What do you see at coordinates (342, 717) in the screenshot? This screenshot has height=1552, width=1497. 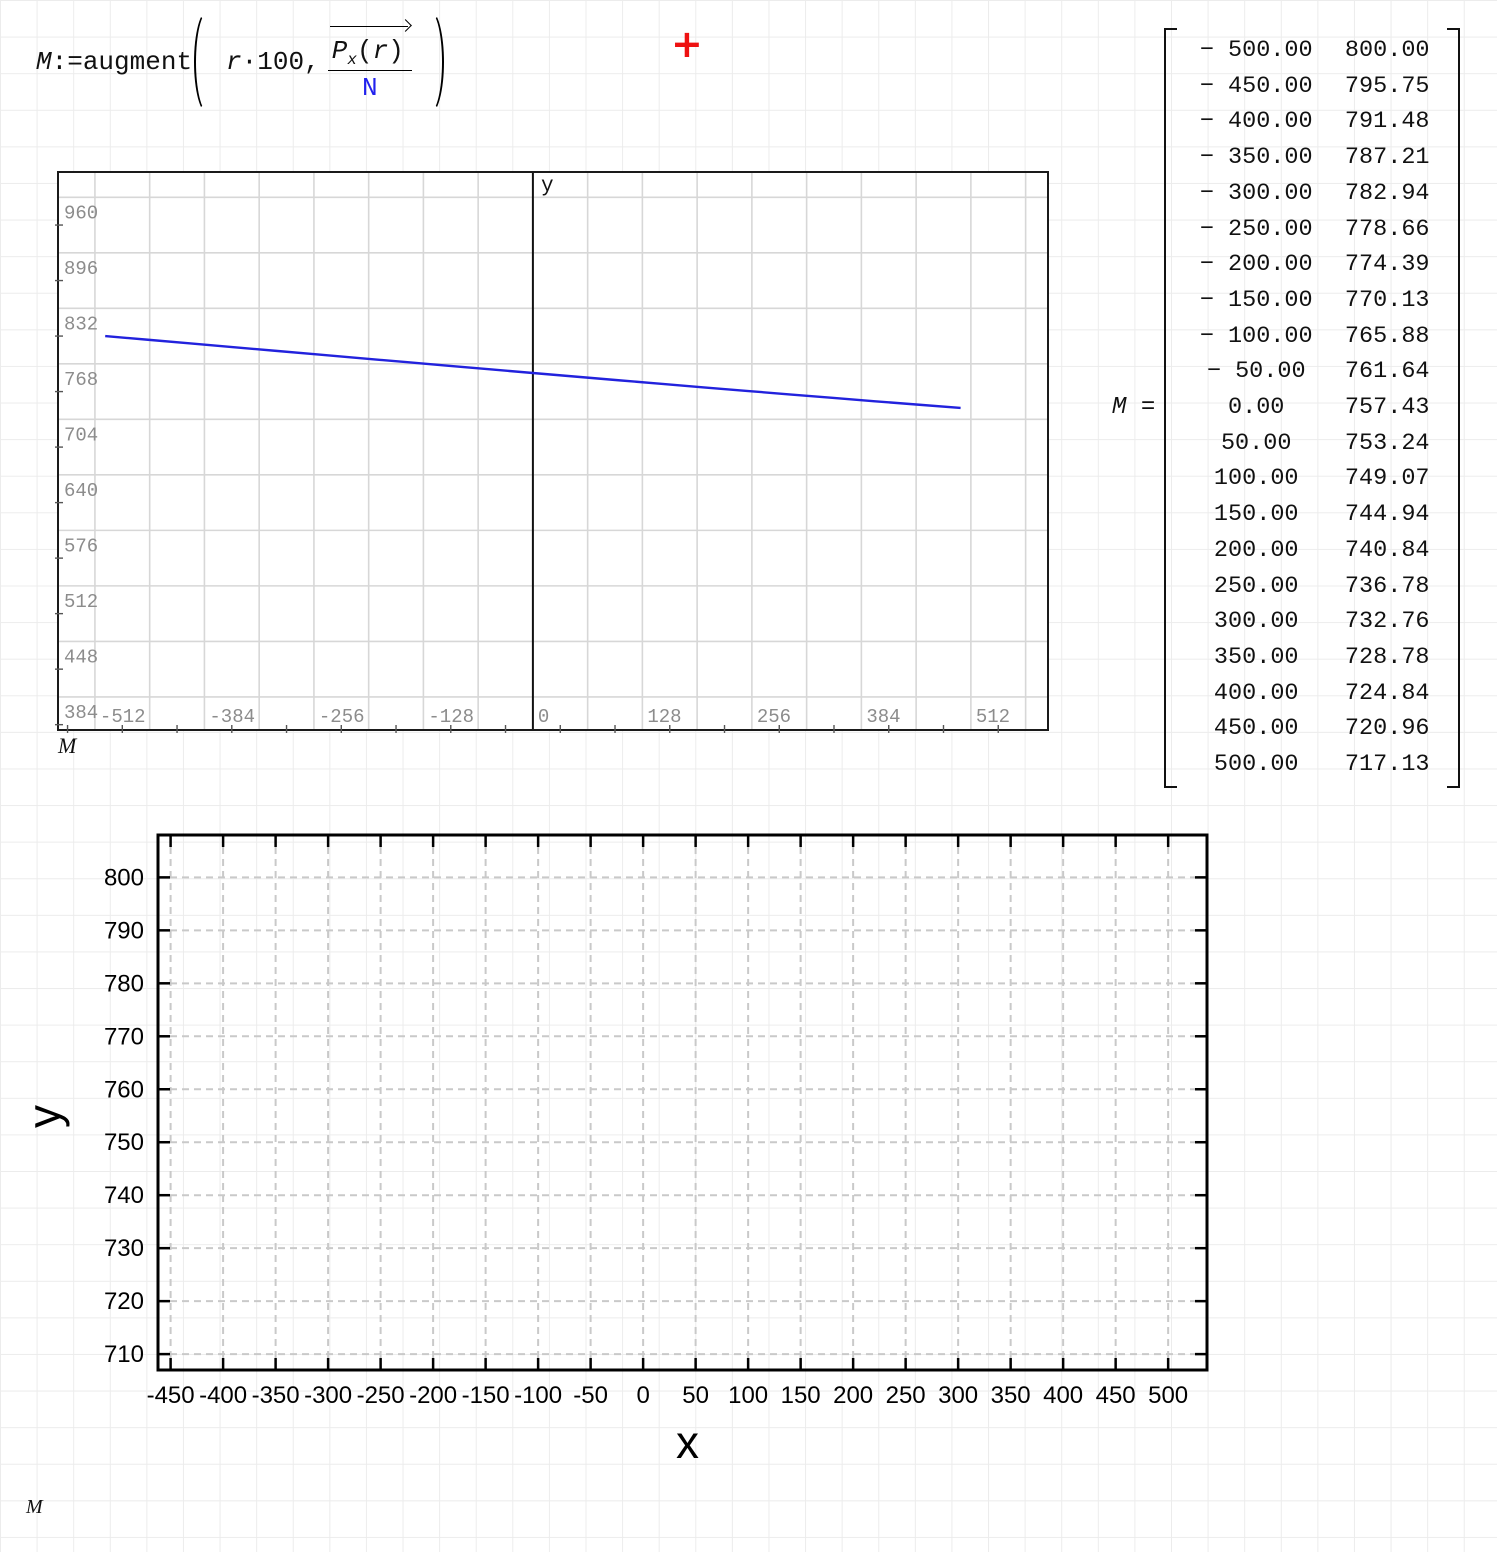 I see `x-tick-label: -256` at bounding box center [342, 717].